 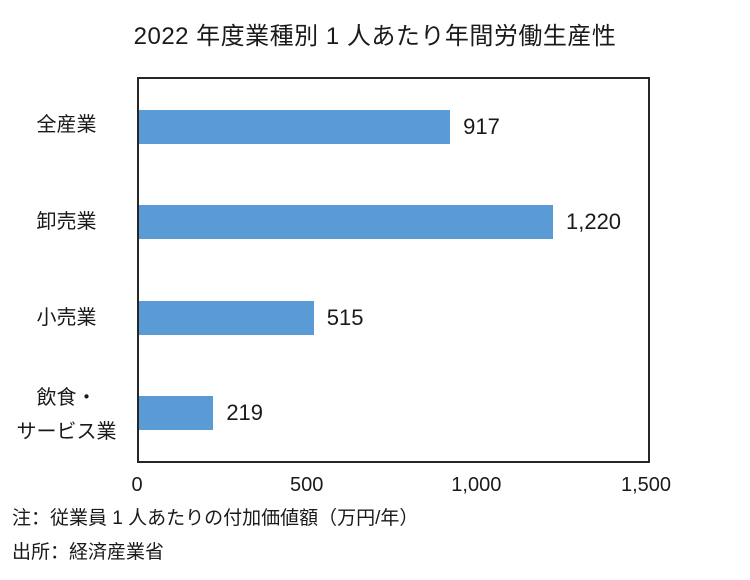 I want to click on bar-value-label: 917, so click(x=481, y=126).